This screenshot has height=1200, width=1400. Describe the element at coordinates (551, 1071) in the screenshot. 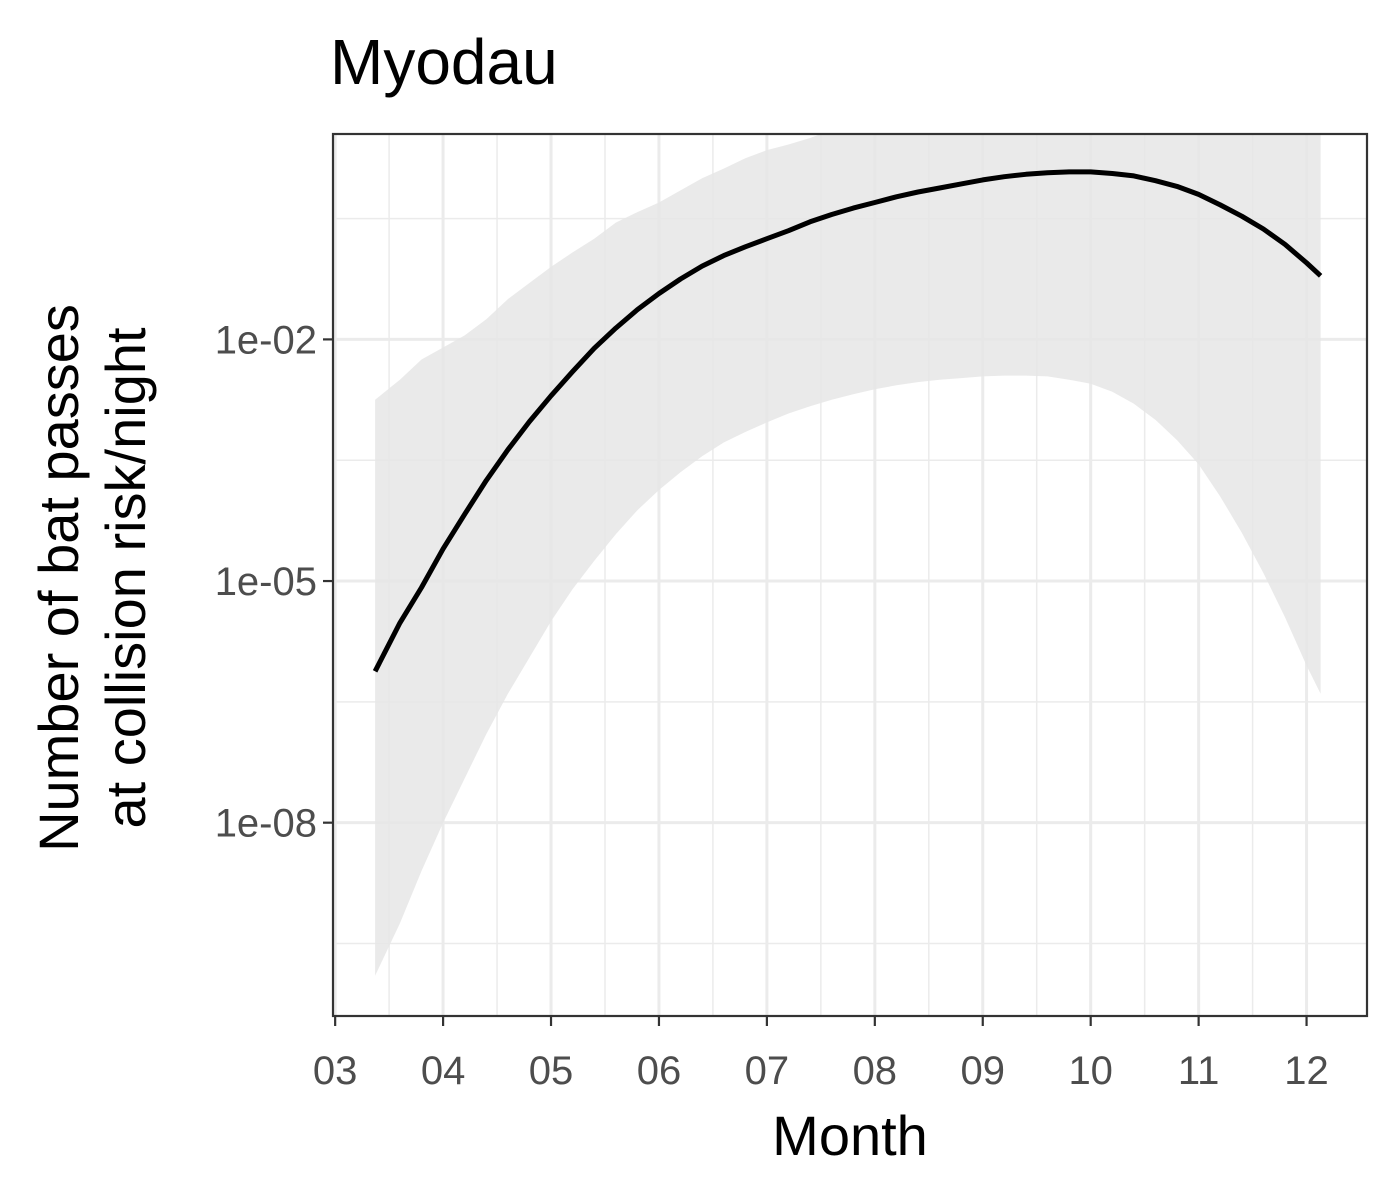

I see `x-tick-label-05: 05` at that location.